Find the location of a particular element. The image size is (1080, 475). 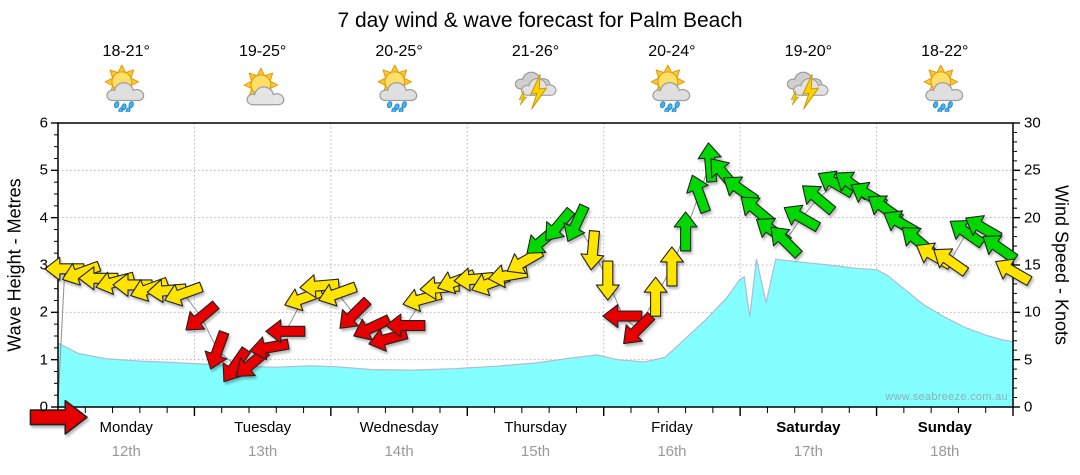

day-name-label: Friday is located at coordinates (672, 427).